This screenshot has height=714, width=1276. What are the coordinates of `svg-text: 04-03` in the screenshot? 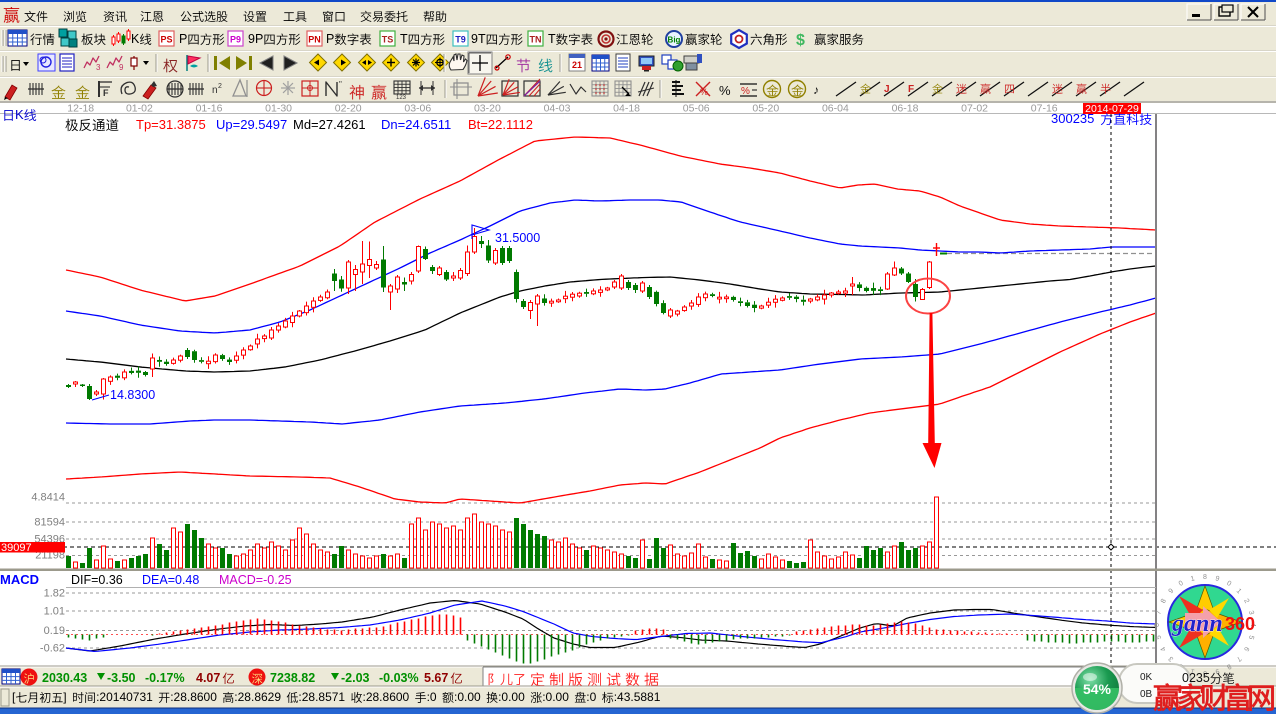 It's located at (557, 109).